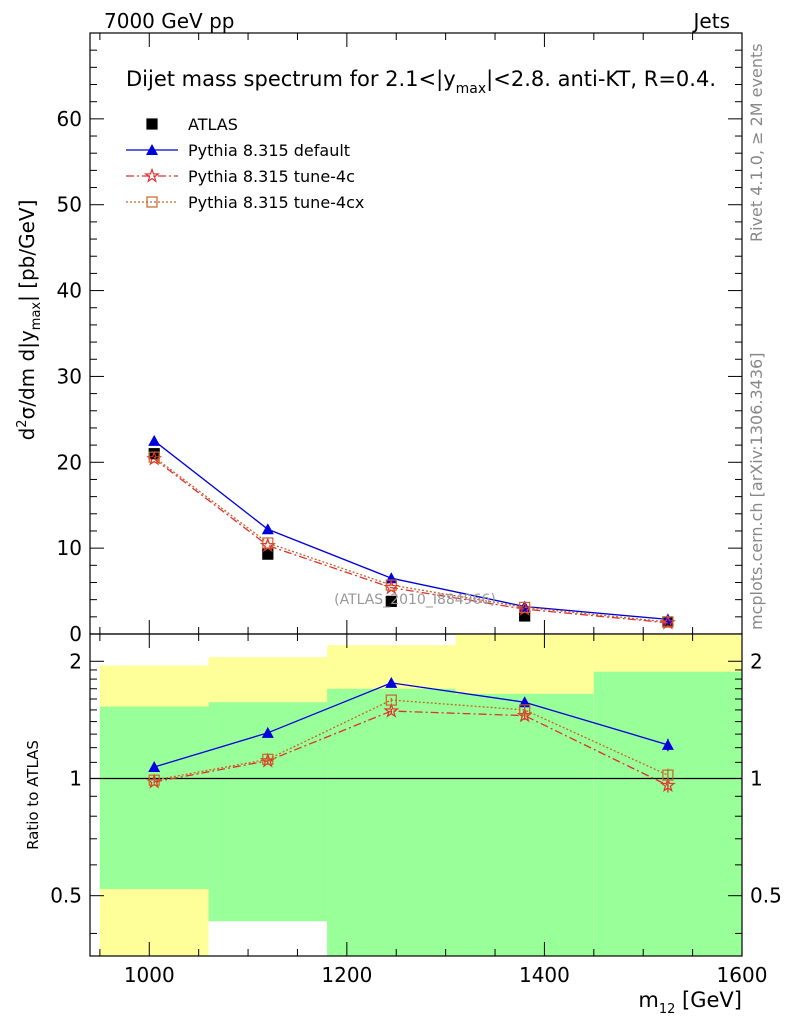 The image size is (786, 1024). I want to click on legend-entry-data: ATLAS, so click(192, 124).